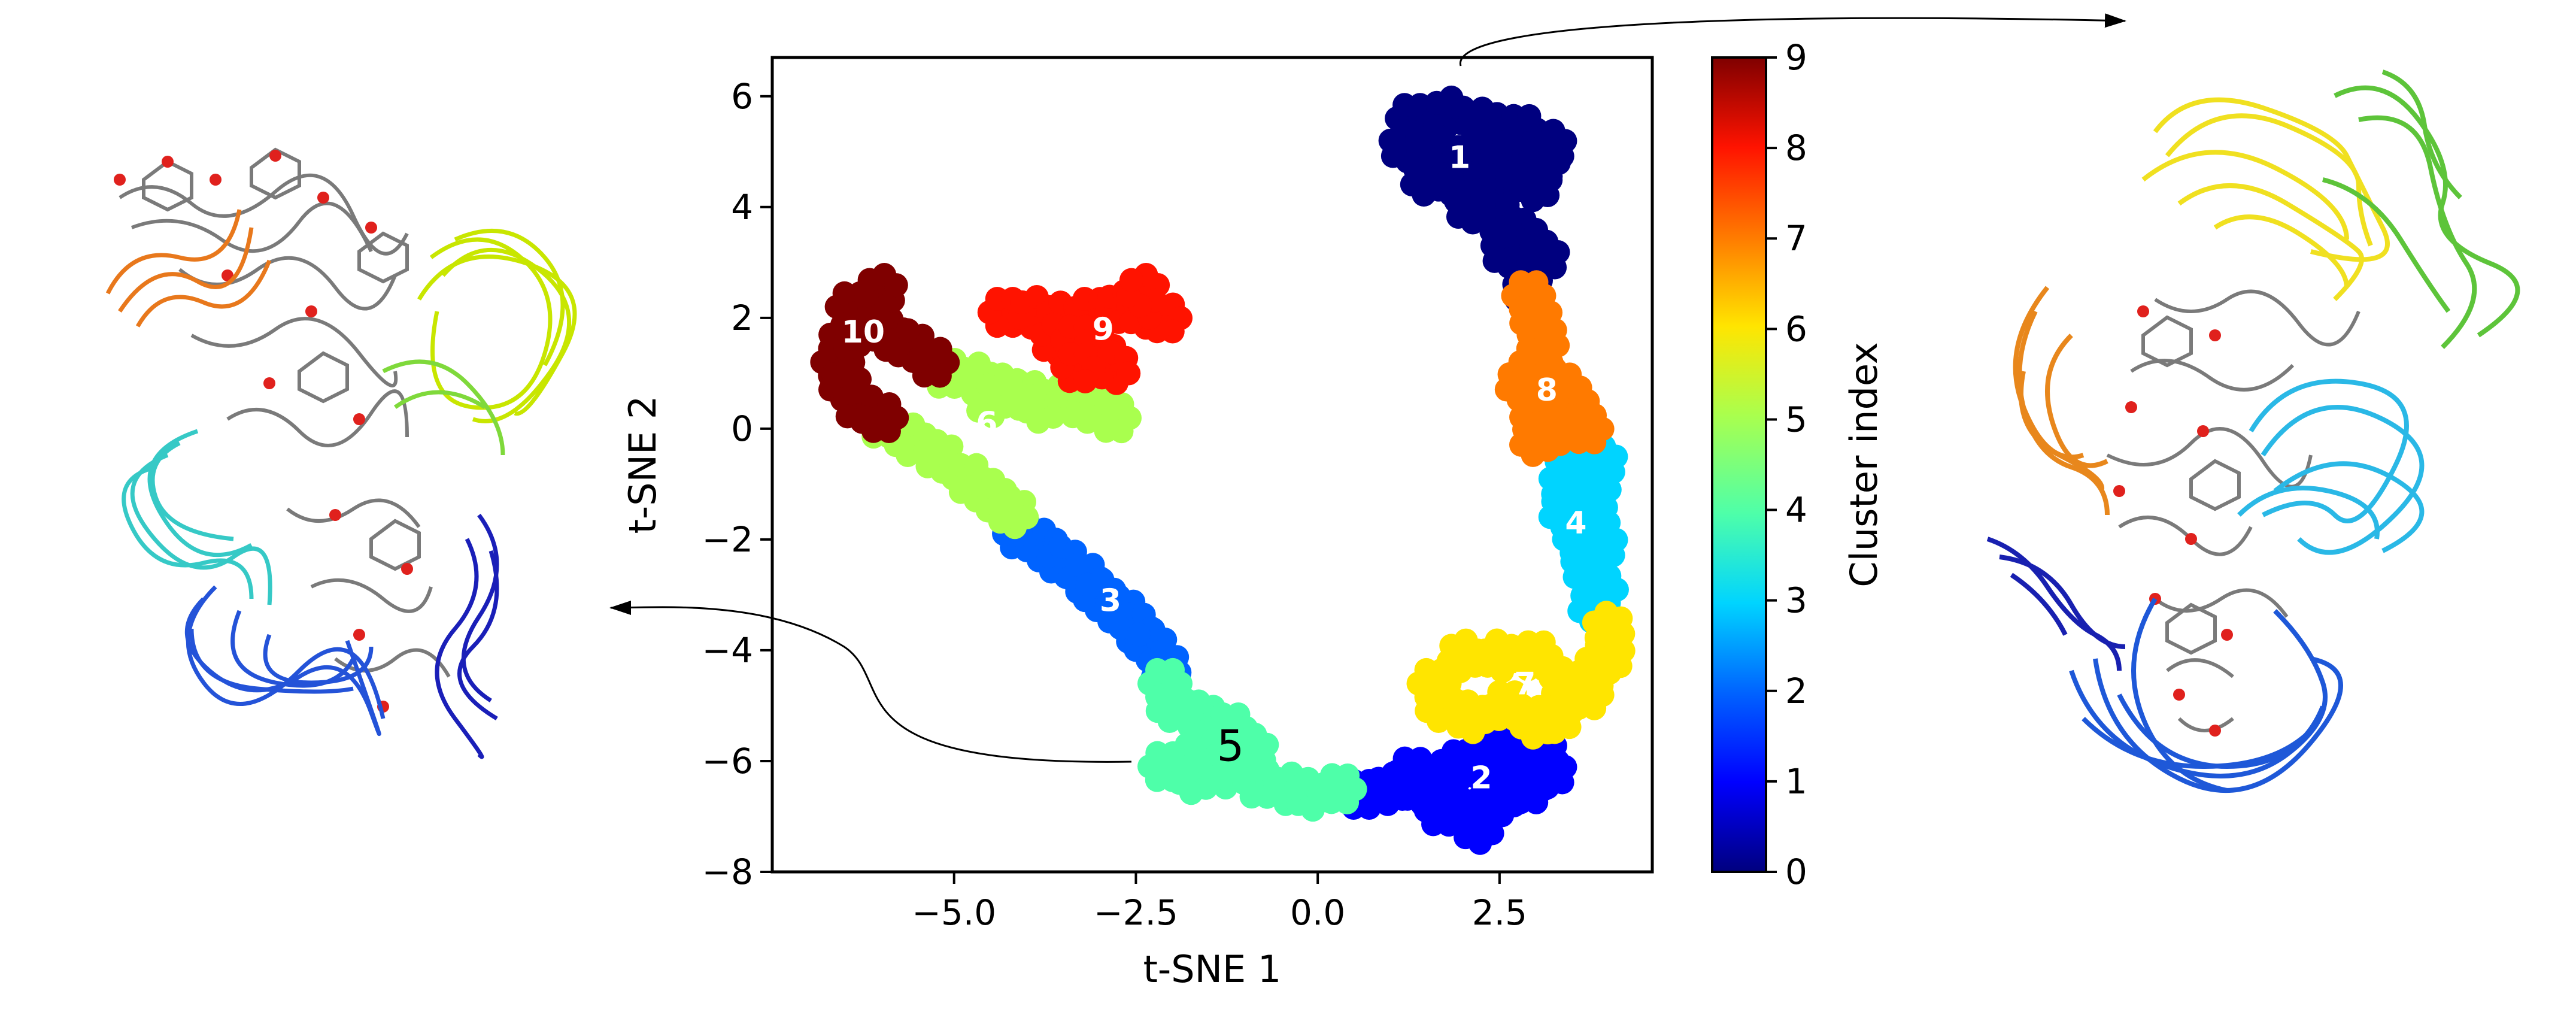 This screenshot has width=2576, height=1012. I want to click on x-tick-label: −2.5, so click(1136, 912).